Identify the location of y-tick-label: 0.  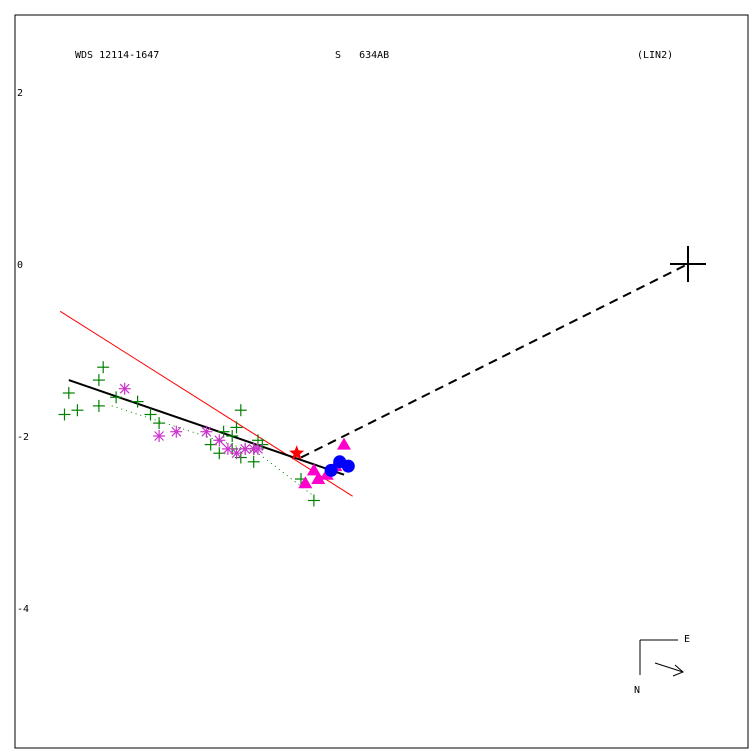
(20, 265).